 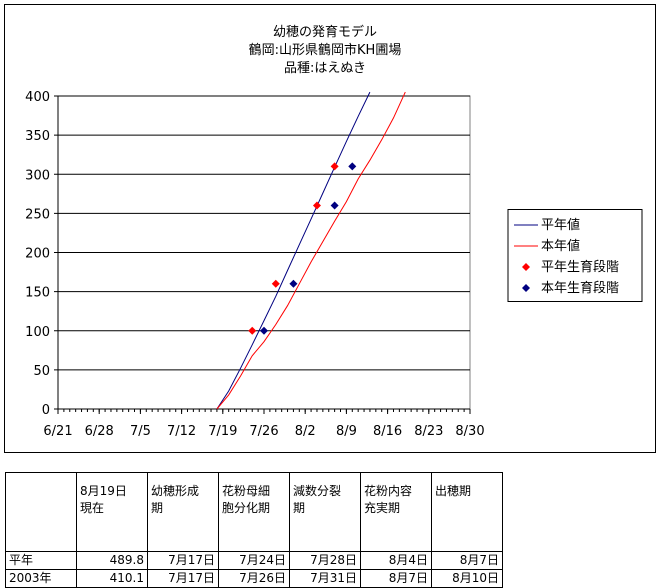 I want to click on legend-label-current-stage: 本年生育段階, so click(x=580, y=288).